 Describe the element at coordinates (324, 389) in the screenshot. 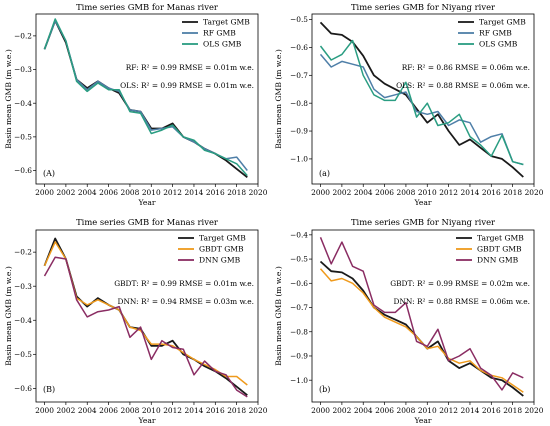

I see `panel-label: (b)` at that location.